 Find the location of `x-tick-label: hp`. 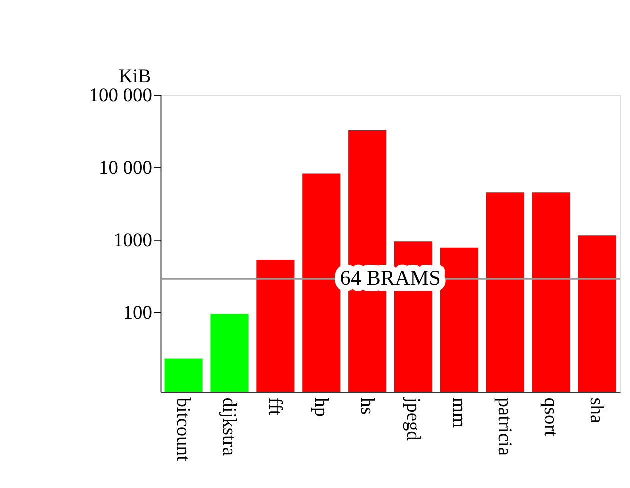

x-tick-label: hp is located at coordinates (321, 408).